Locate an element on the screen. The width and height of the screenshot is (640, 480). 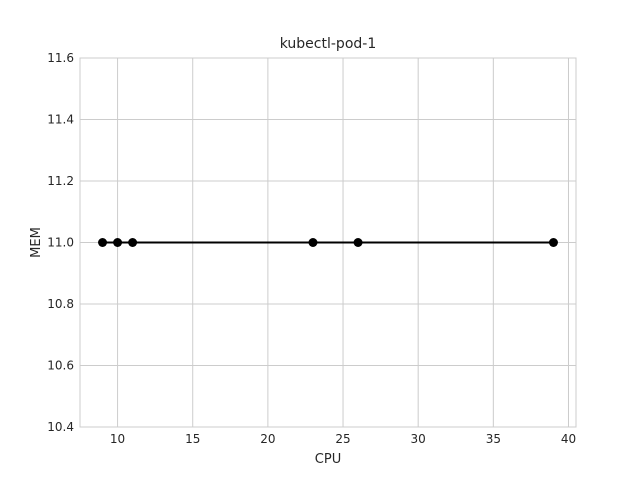
series-group is located at coordinates (328, 242).